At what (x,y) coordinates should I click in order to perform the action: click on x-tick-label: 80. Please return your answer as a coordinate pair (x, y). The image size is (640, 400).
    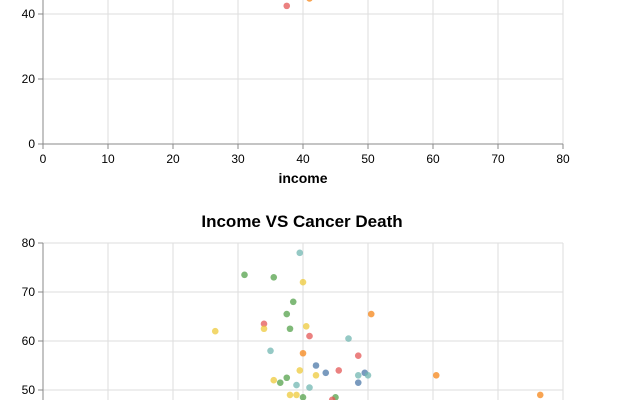
    Looking at the image, I should click on (563, 159).